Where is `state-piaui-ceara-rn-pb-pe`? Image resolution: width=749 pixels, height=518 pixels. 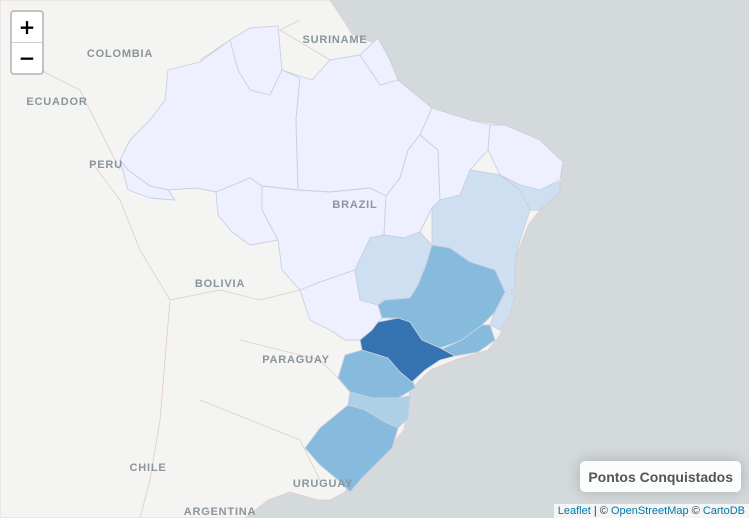 state-piaui-ceara-rn-pb-pe is located at coordinates (525, 157).